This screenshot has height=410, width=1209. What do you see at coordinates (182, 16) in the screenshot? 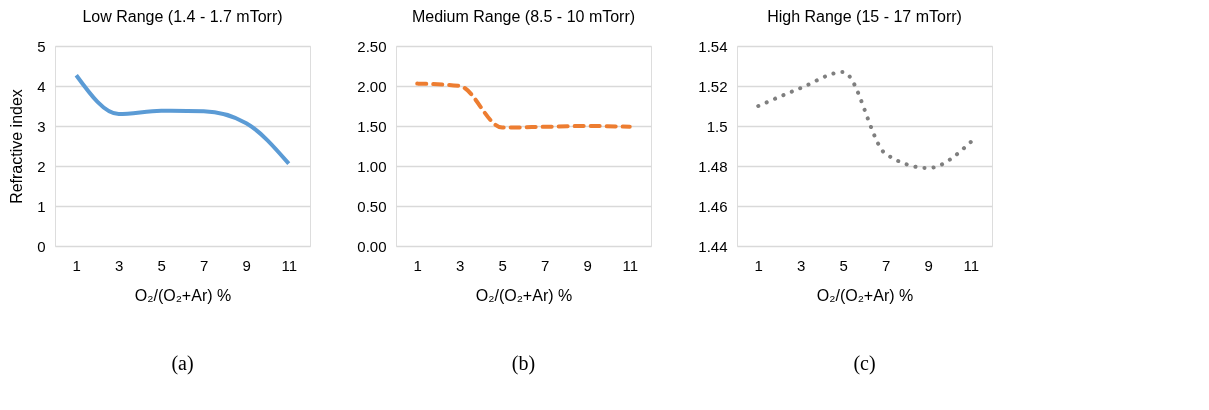
I see `chart-title: Low Range (1.4 - 1.7 mTorr)` at bounding box center [182, 16].